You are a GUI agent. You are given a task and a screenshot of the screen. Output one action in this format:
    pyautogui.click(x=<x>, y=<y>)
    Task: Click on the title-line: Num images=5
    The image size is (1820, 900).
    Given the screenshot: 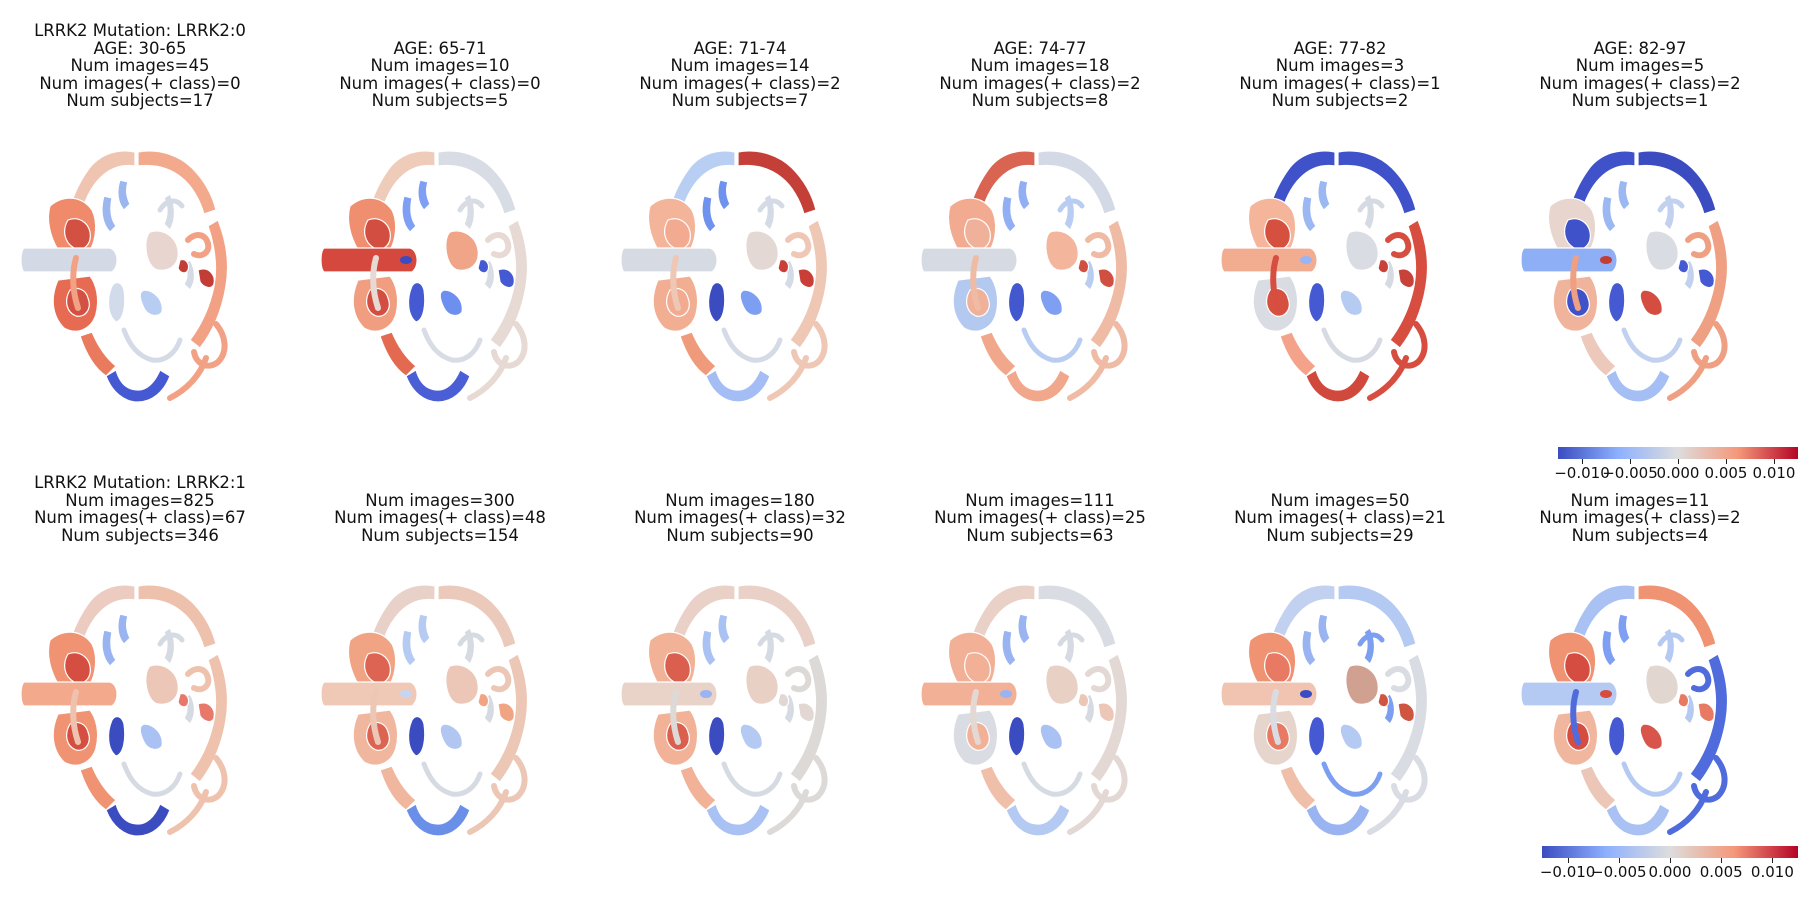 What is the action you would take?
    pyautogui.click(x=1640, y=65)
    